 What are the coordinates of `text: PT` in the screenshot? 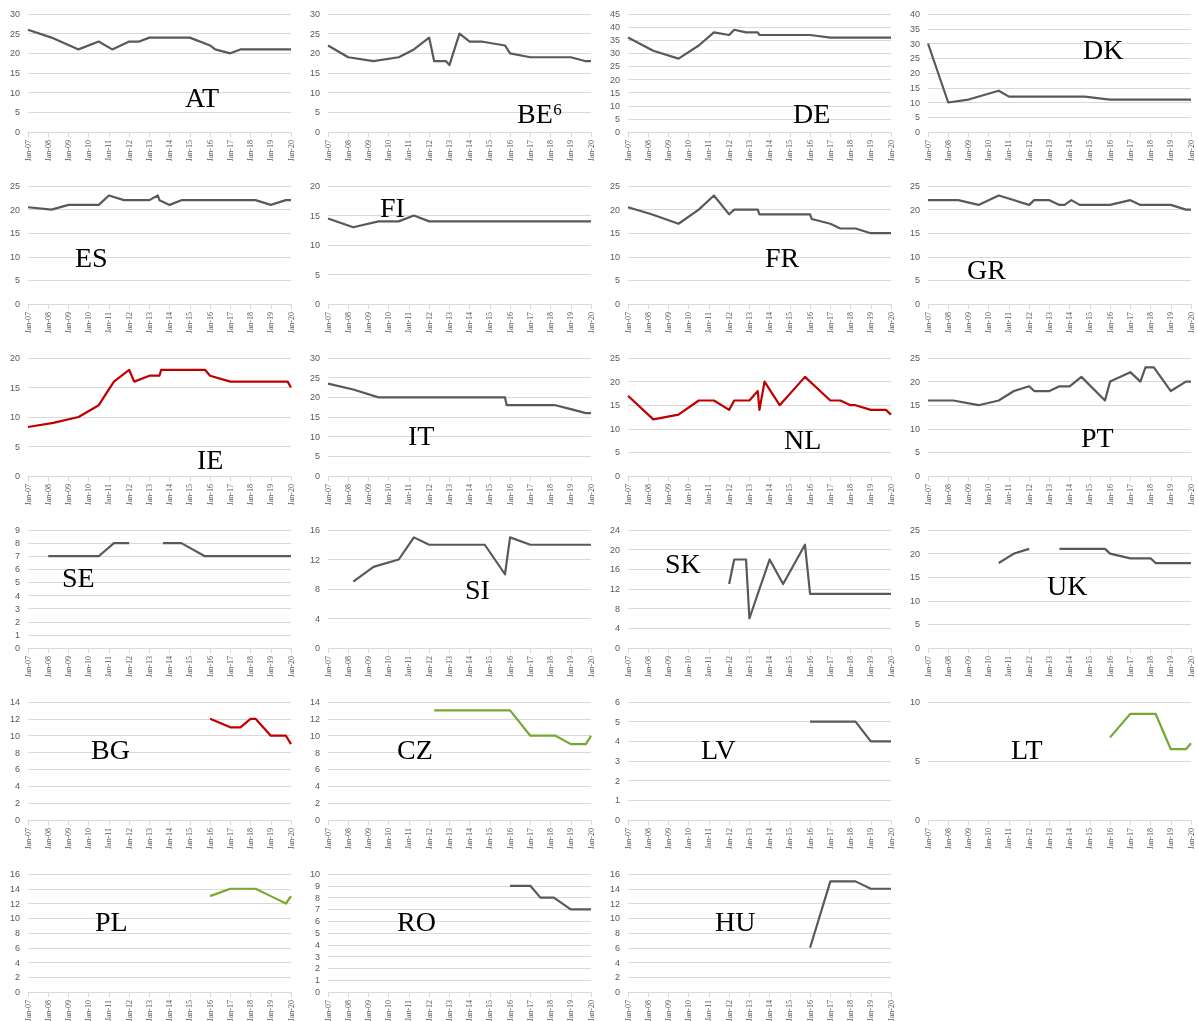 It's located at (1097, 437).